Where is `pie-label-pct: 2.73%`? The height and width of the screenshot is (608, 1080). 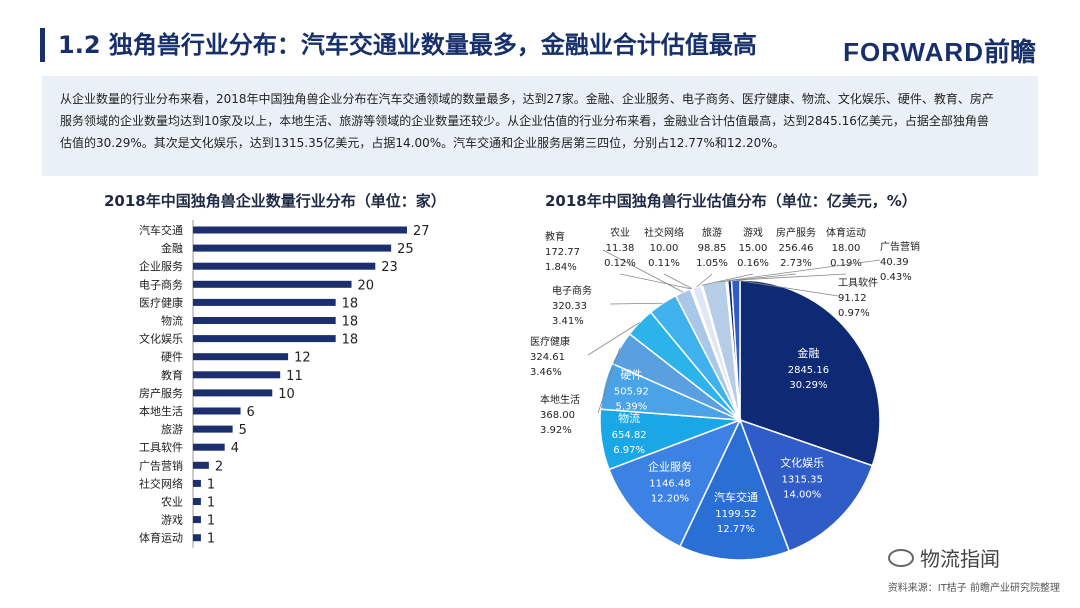 pie-label-pct: 2.73% is located at coordinates (796, 263).